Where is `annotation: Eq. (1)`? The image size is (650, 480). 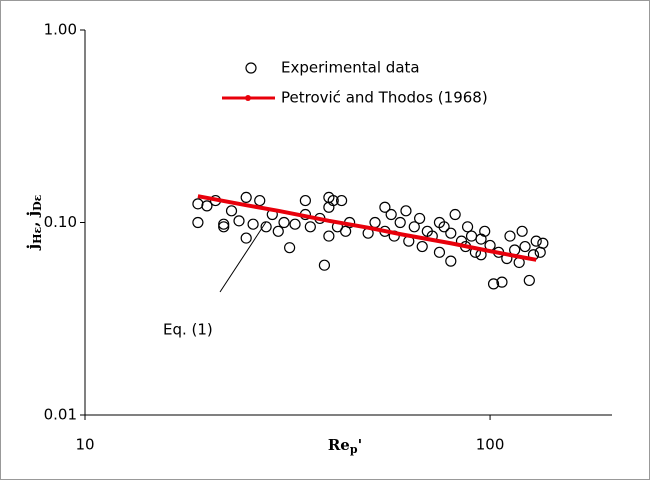
annotation: Eq. (1) is located at coordinates (188, 330).